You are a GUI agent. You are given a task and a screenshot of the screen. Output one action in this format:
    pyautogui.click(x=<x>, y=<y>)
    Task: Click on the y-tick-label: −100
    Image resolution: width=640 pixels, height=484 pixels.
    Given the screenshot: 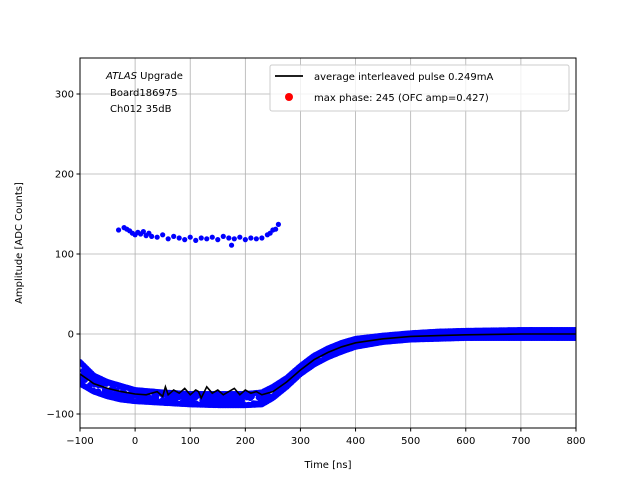 What is the action you would take?
    pyautogui.click(x=60, y=415)
    